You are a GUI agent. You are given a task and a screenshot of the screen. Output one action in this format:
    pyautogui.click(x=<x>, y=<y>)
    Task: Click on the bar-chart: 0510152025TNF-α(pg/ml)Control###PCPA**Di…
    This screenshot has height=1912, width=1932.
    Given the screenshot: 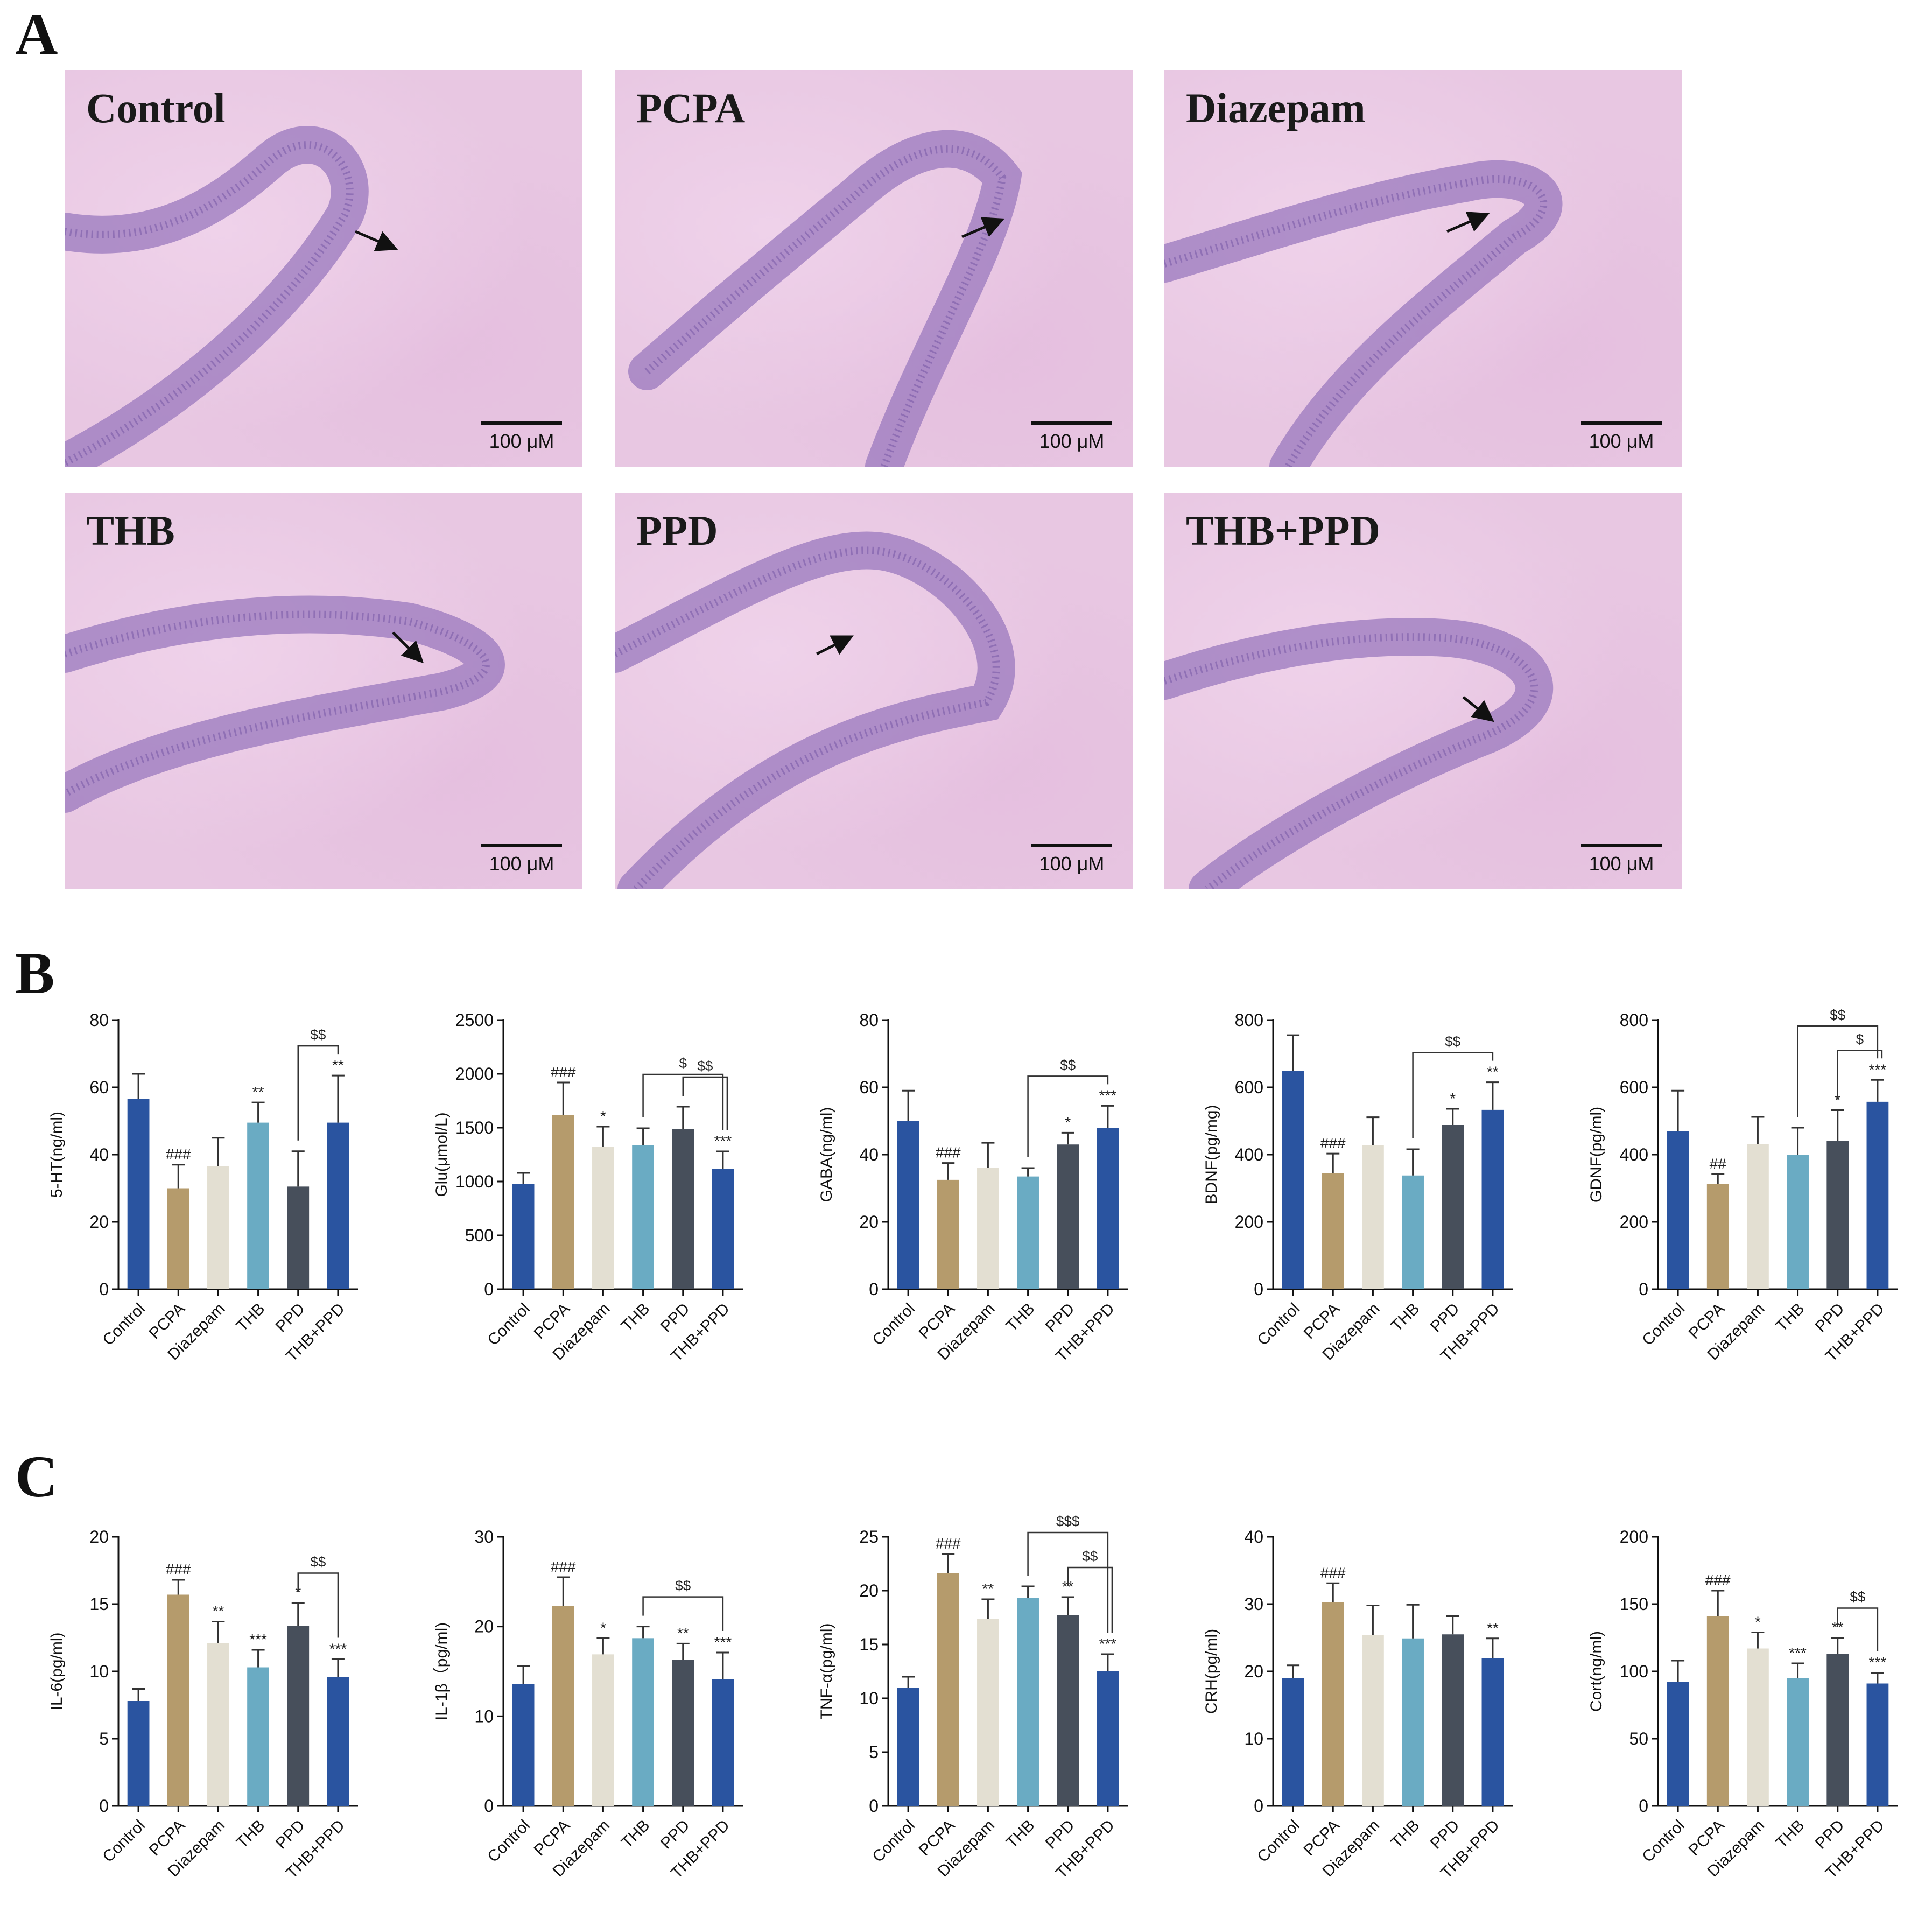 What is the action you would take?
    pyautogui.click(x=973, y=1698)
    